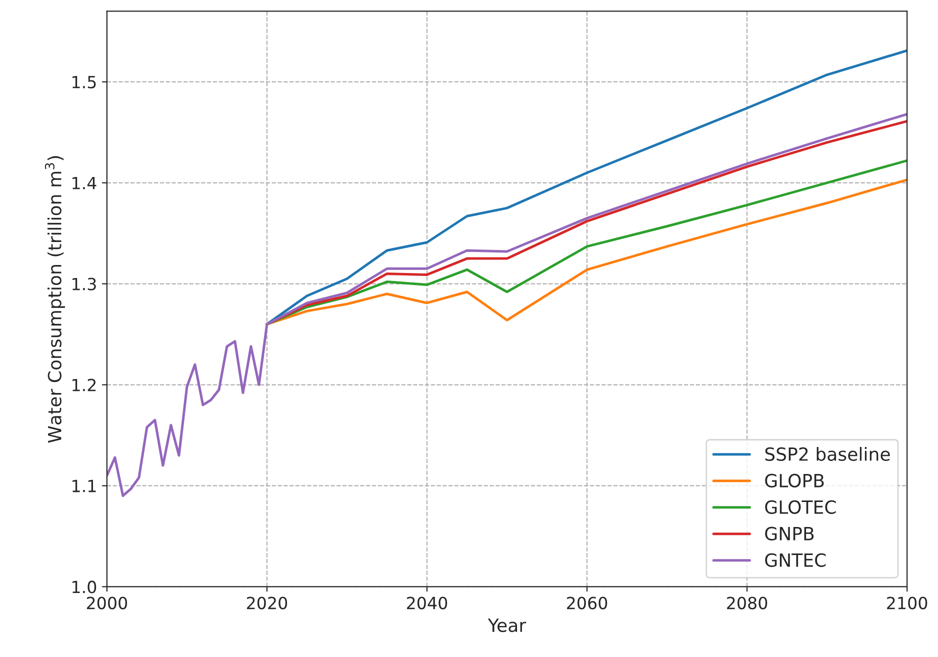 This screenshot has width=938, height=657. Describe the element at coordinates (84, 183) in the screenshot. I see `y-tick-label: 1.4` at that location.